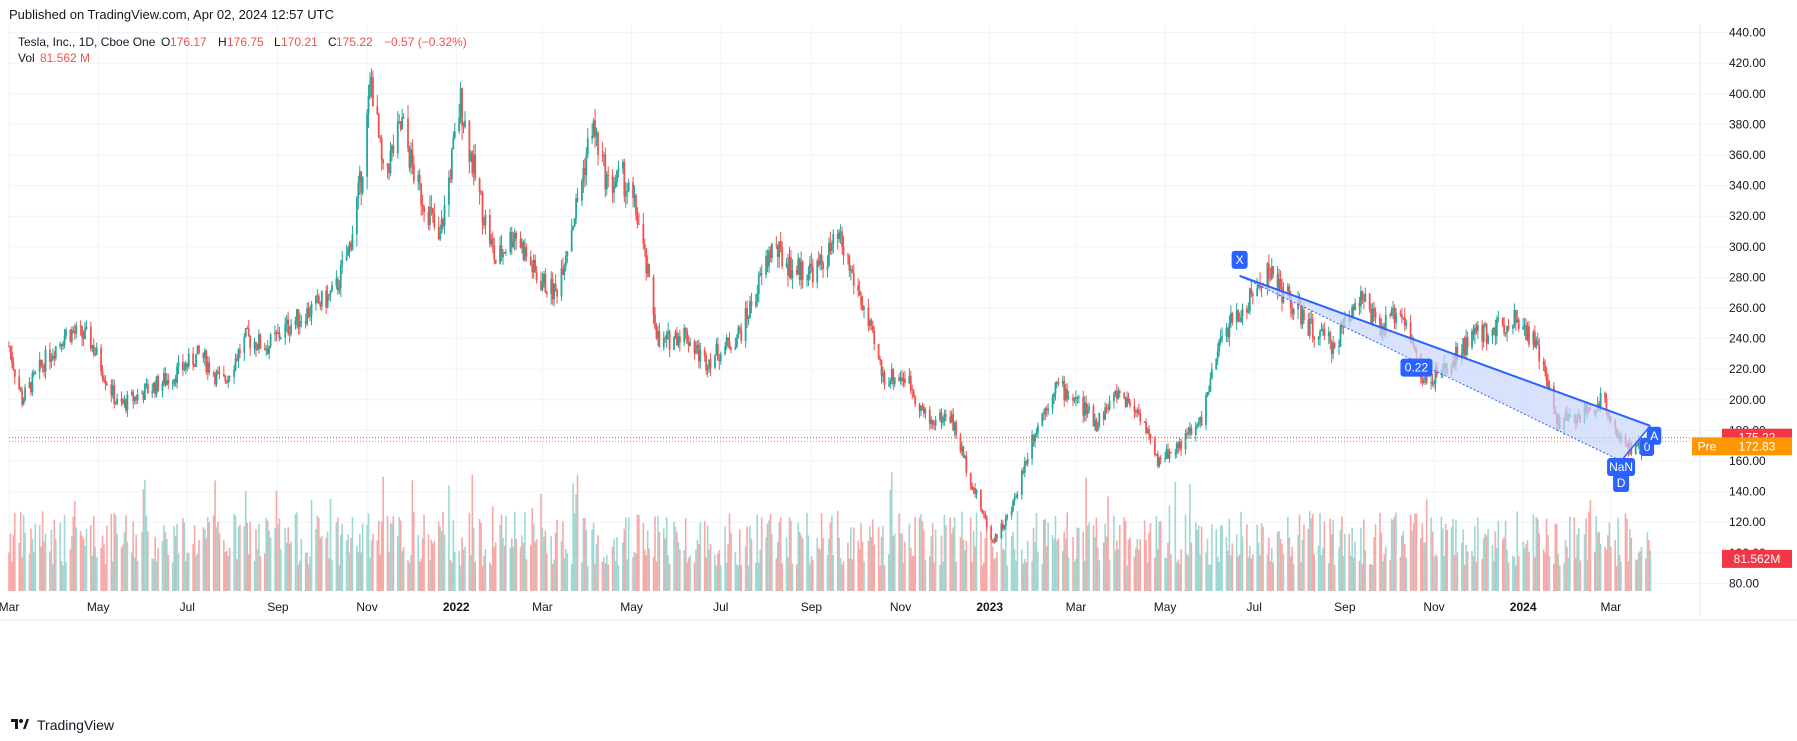  I want to click on price-tick-label: 80.00, so click(1744, 583).